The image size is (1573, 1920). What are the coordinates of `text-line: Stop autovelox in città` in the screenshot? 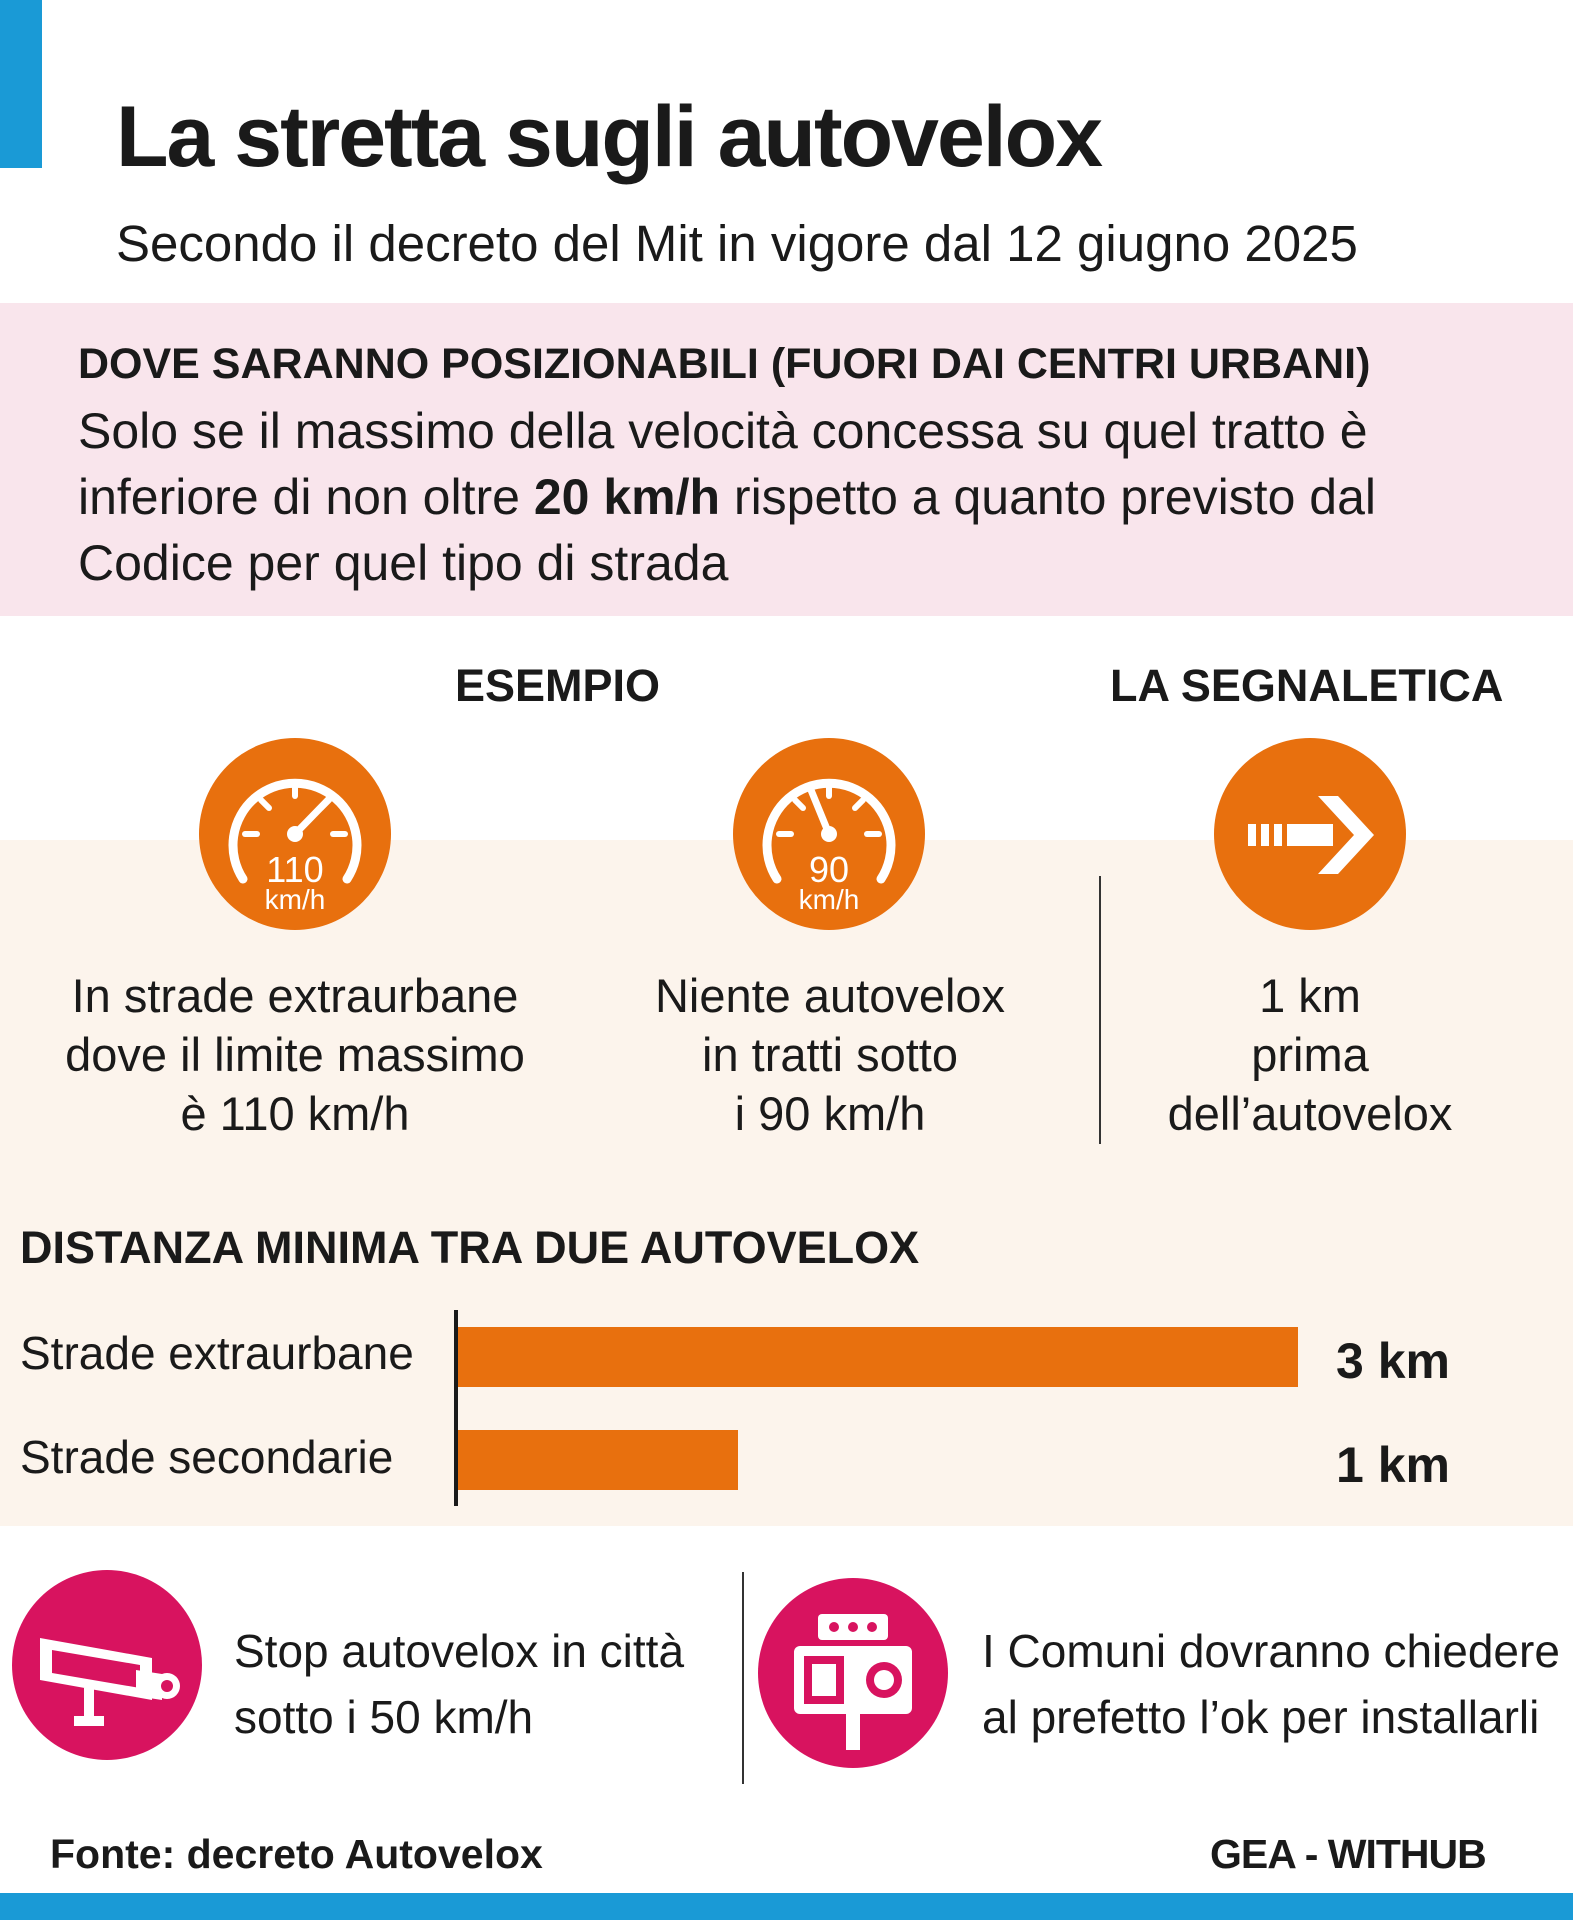 It's located at (459, 1651).